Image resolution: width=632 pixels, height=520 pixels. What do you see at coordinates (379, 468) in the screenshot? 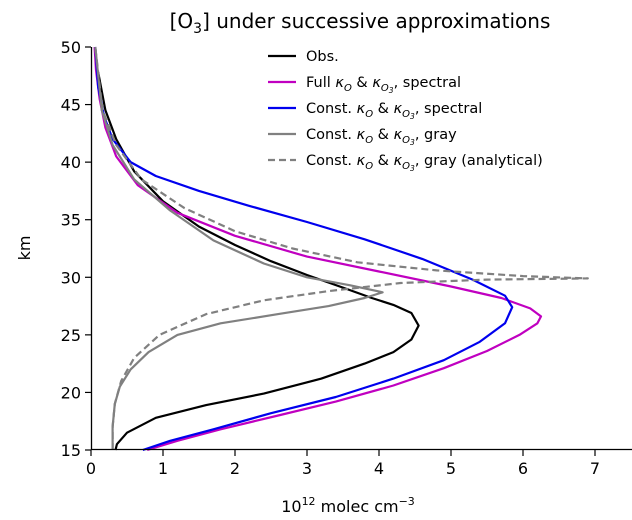
I see `x-tick-label: 4` at bounding box center [379, 468].